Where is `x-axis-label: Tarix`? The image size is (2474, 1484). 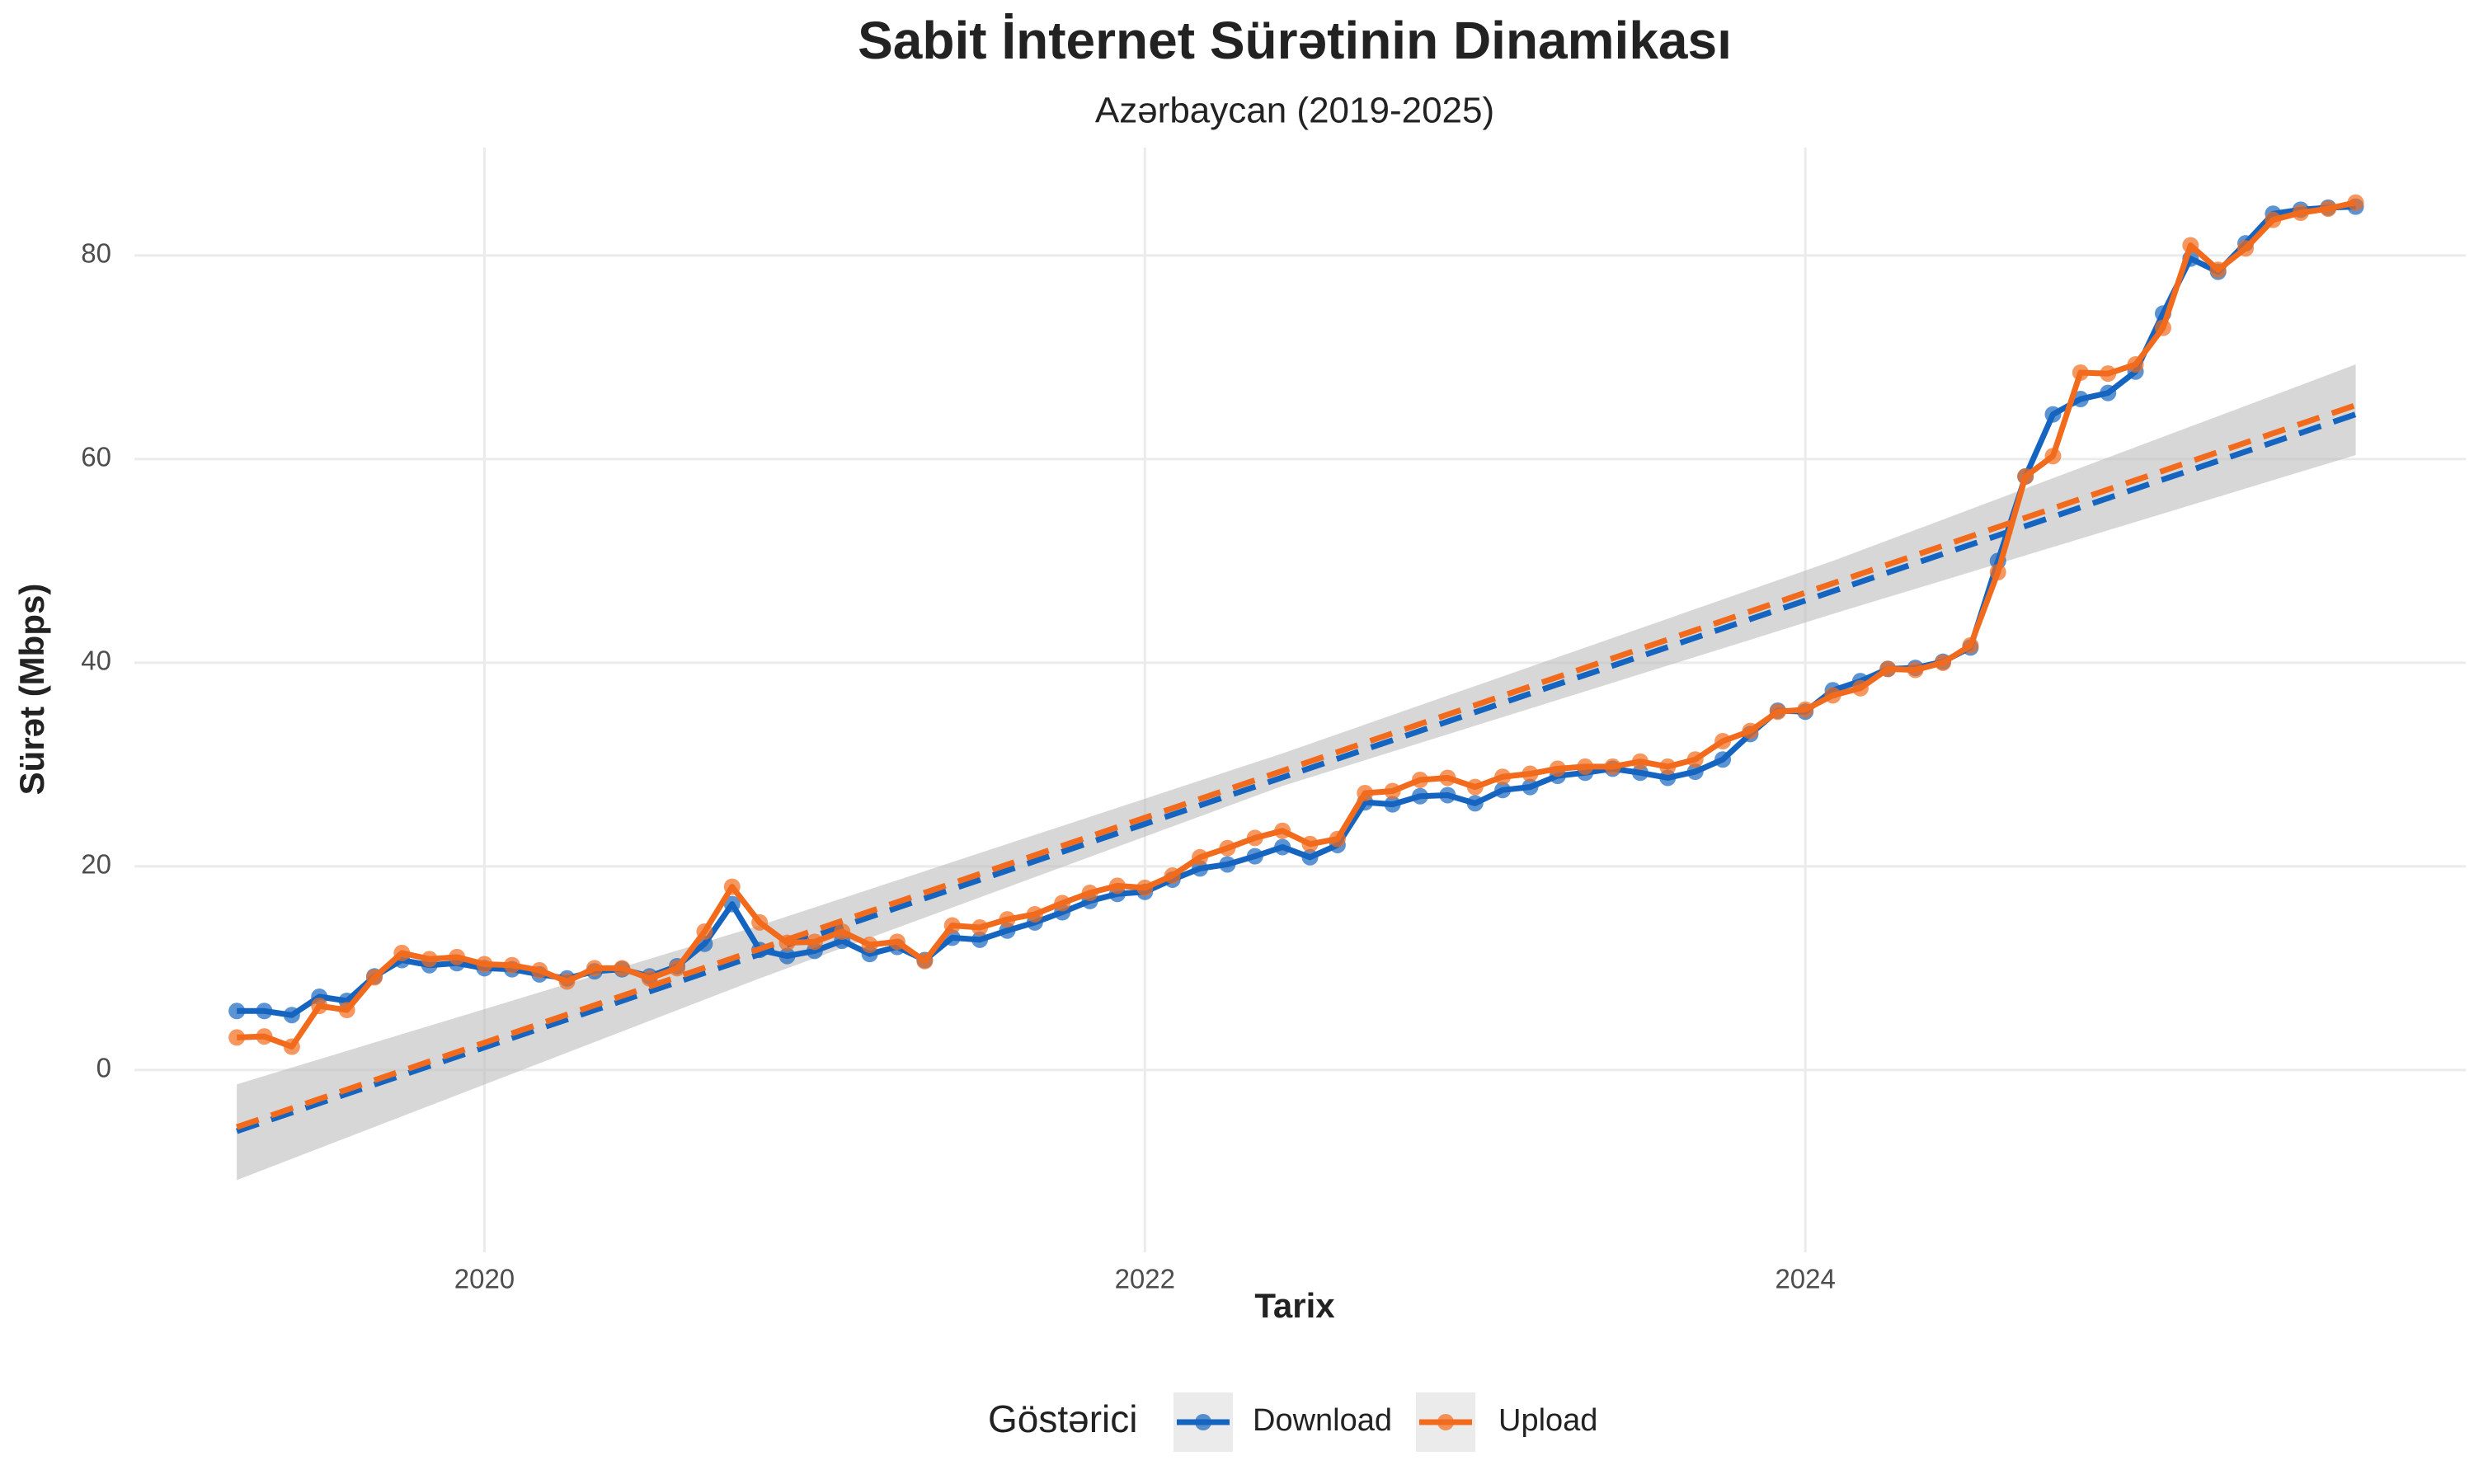 x-axis-label: Tarix is located at coordinates (1294, 1305).